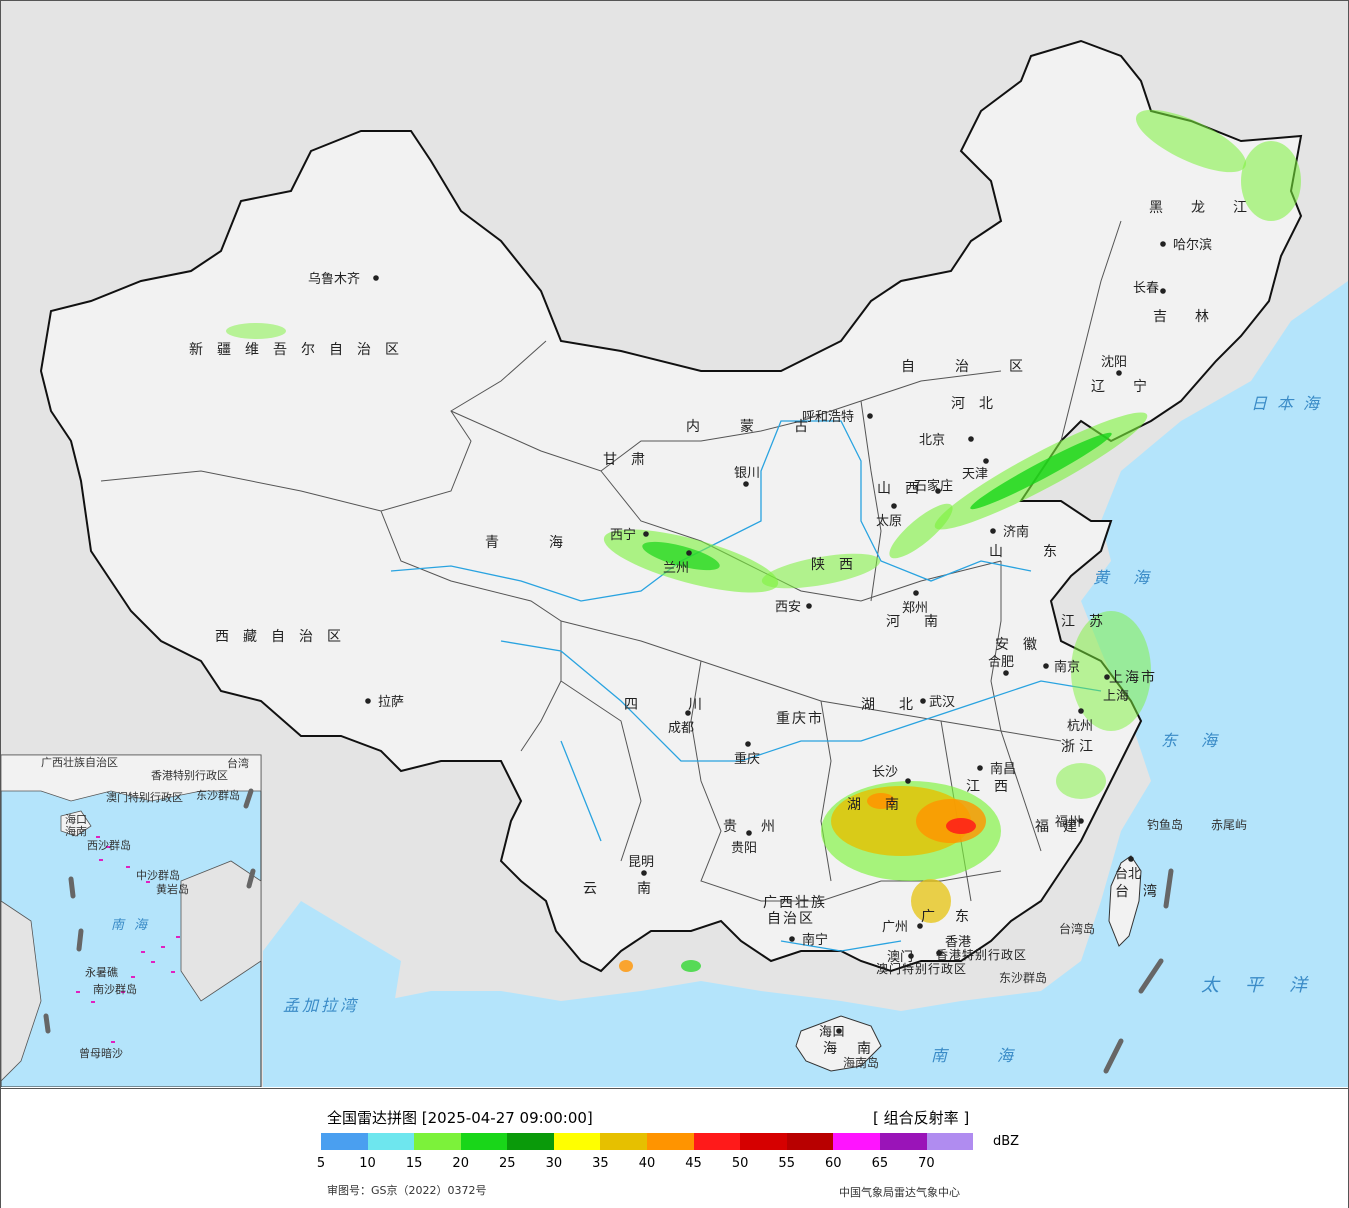 The width and height of the screenshot is (1349, 1208). I want to click on legend-tick-1: 10, so click(367, 1163).